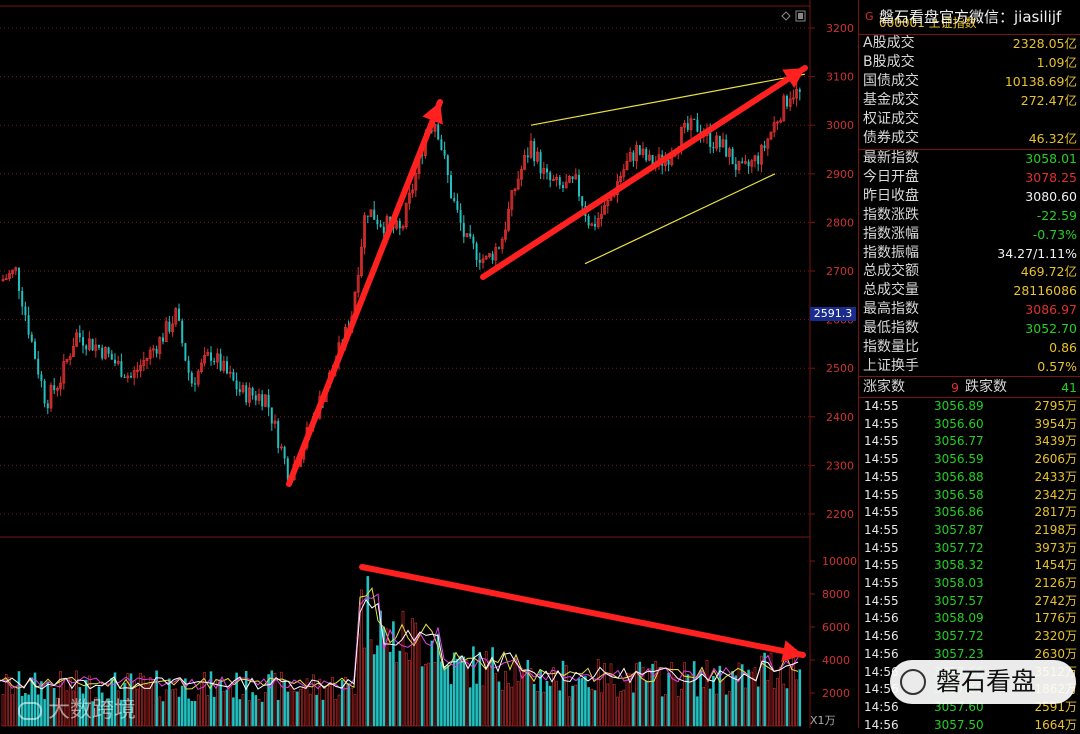  What do you see at coordinates (969, 460) in the screenshot?
I see `tick-row: 14:55 3056.59 2606万` at bounding box center [969, 460].